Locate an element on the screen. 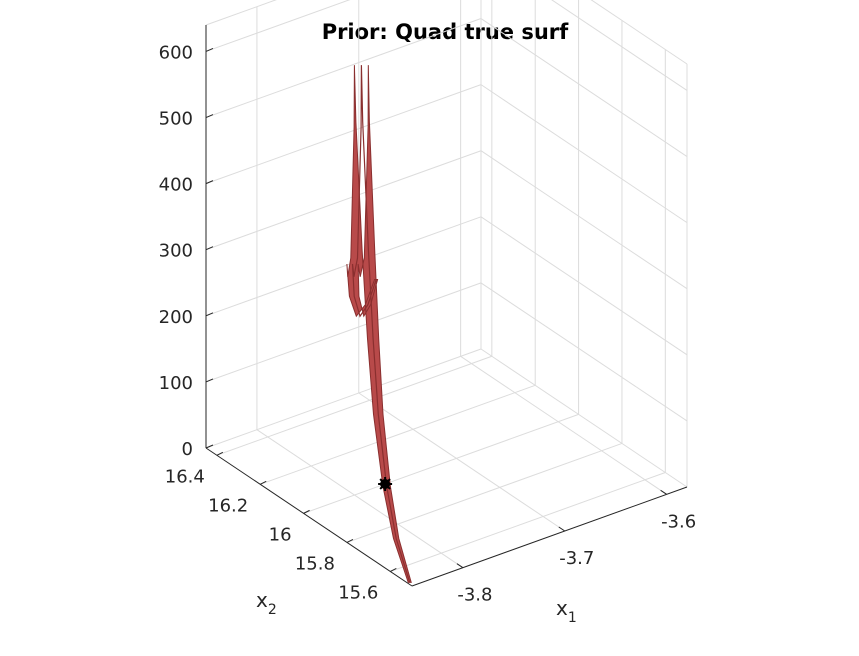 Image resolution: width=859 pixels, height=656 pixels. marker-layer is located at coordinates (385, 484).